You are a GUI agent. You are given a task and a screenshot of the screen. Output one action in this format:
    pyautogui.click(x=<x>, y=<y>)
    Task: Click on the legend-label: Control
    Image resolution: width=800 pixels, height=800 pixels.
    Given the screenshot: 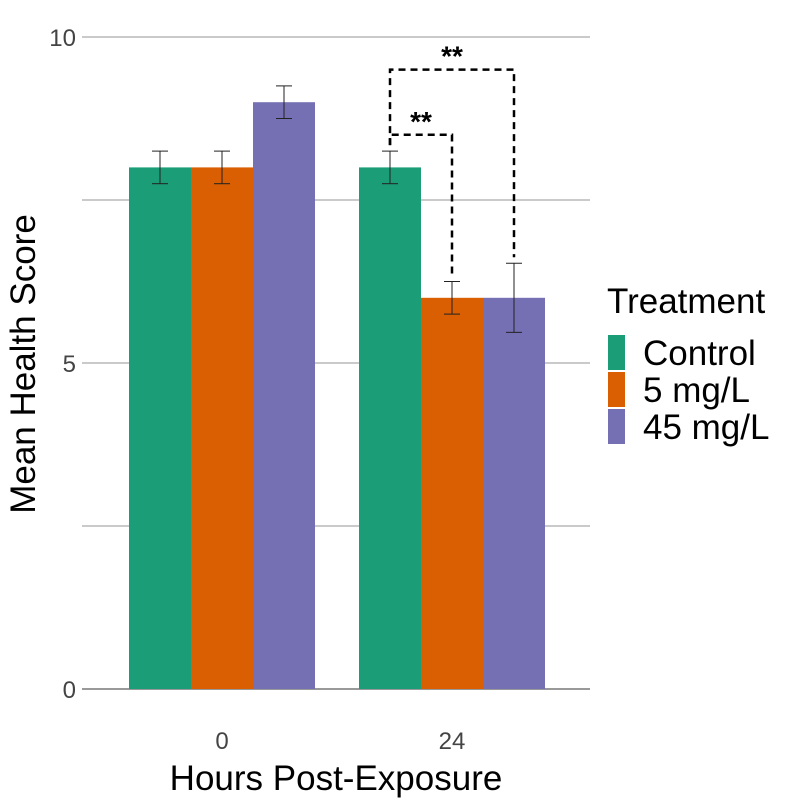 What is the action you would take?
    pyautogui.click(x=699, y=353)
    